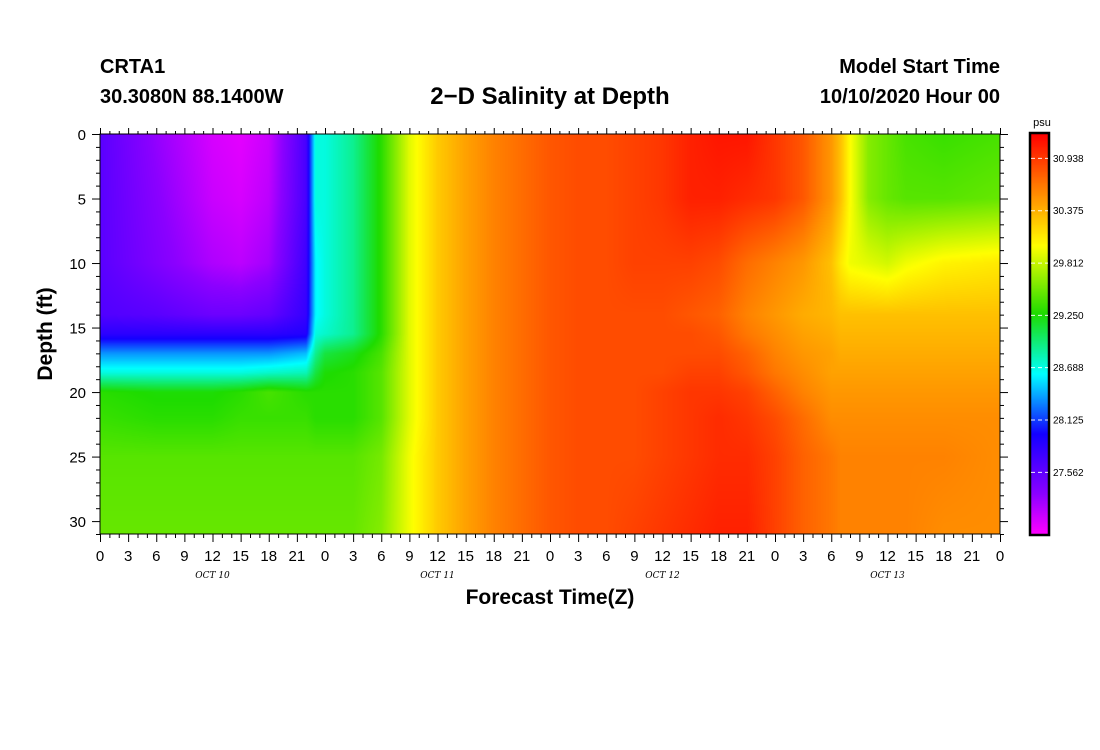  I want to click on colorbar-tick-label: 29.812, so click(1068, 264).